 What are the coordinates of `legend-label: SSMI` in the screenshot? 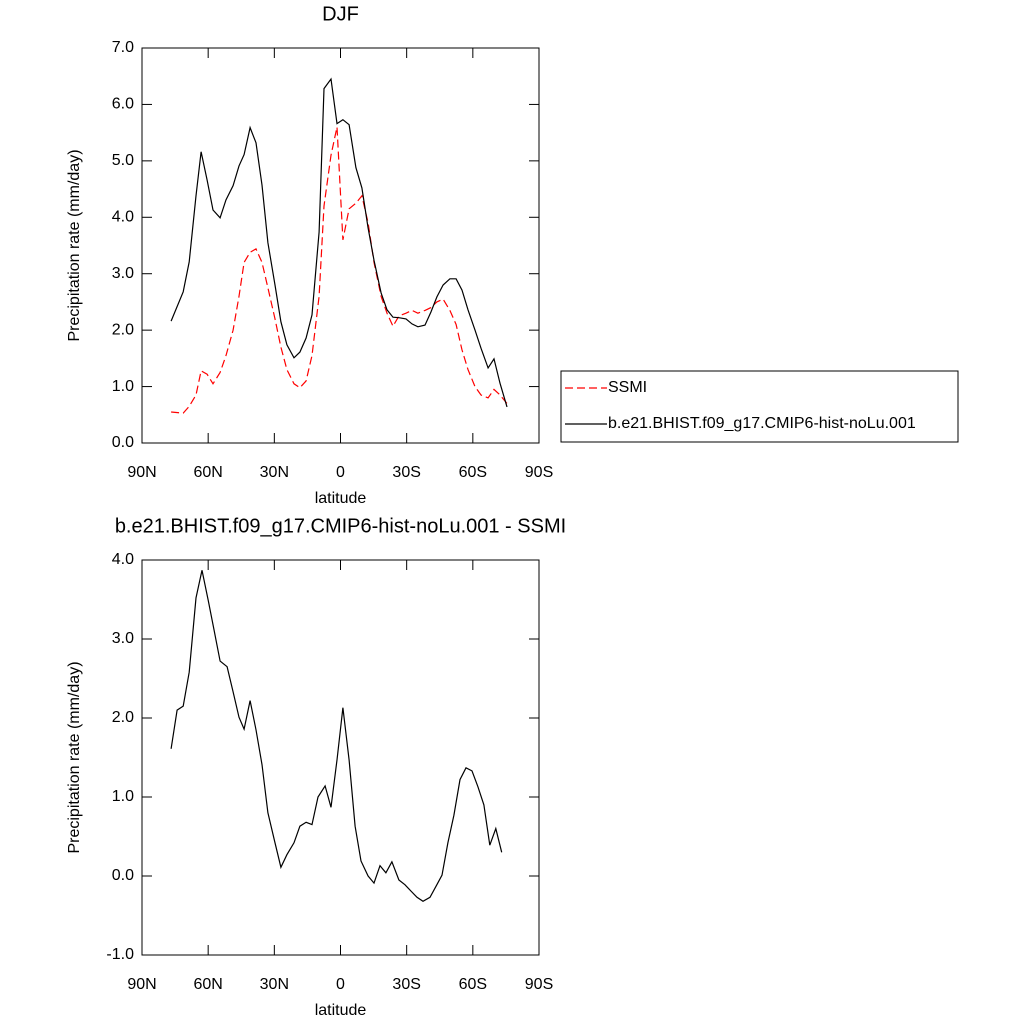 It's located at (627, 387).